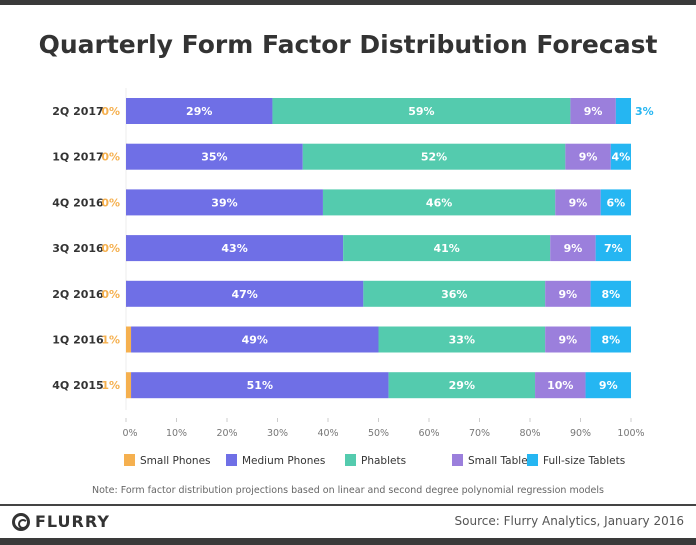 The height and width of the screenshot is (545, 696). What do you see at coordinates (175, 461) in the screenshot?
I see `legend-label: Small Phones` at bounding box center [175, 461].